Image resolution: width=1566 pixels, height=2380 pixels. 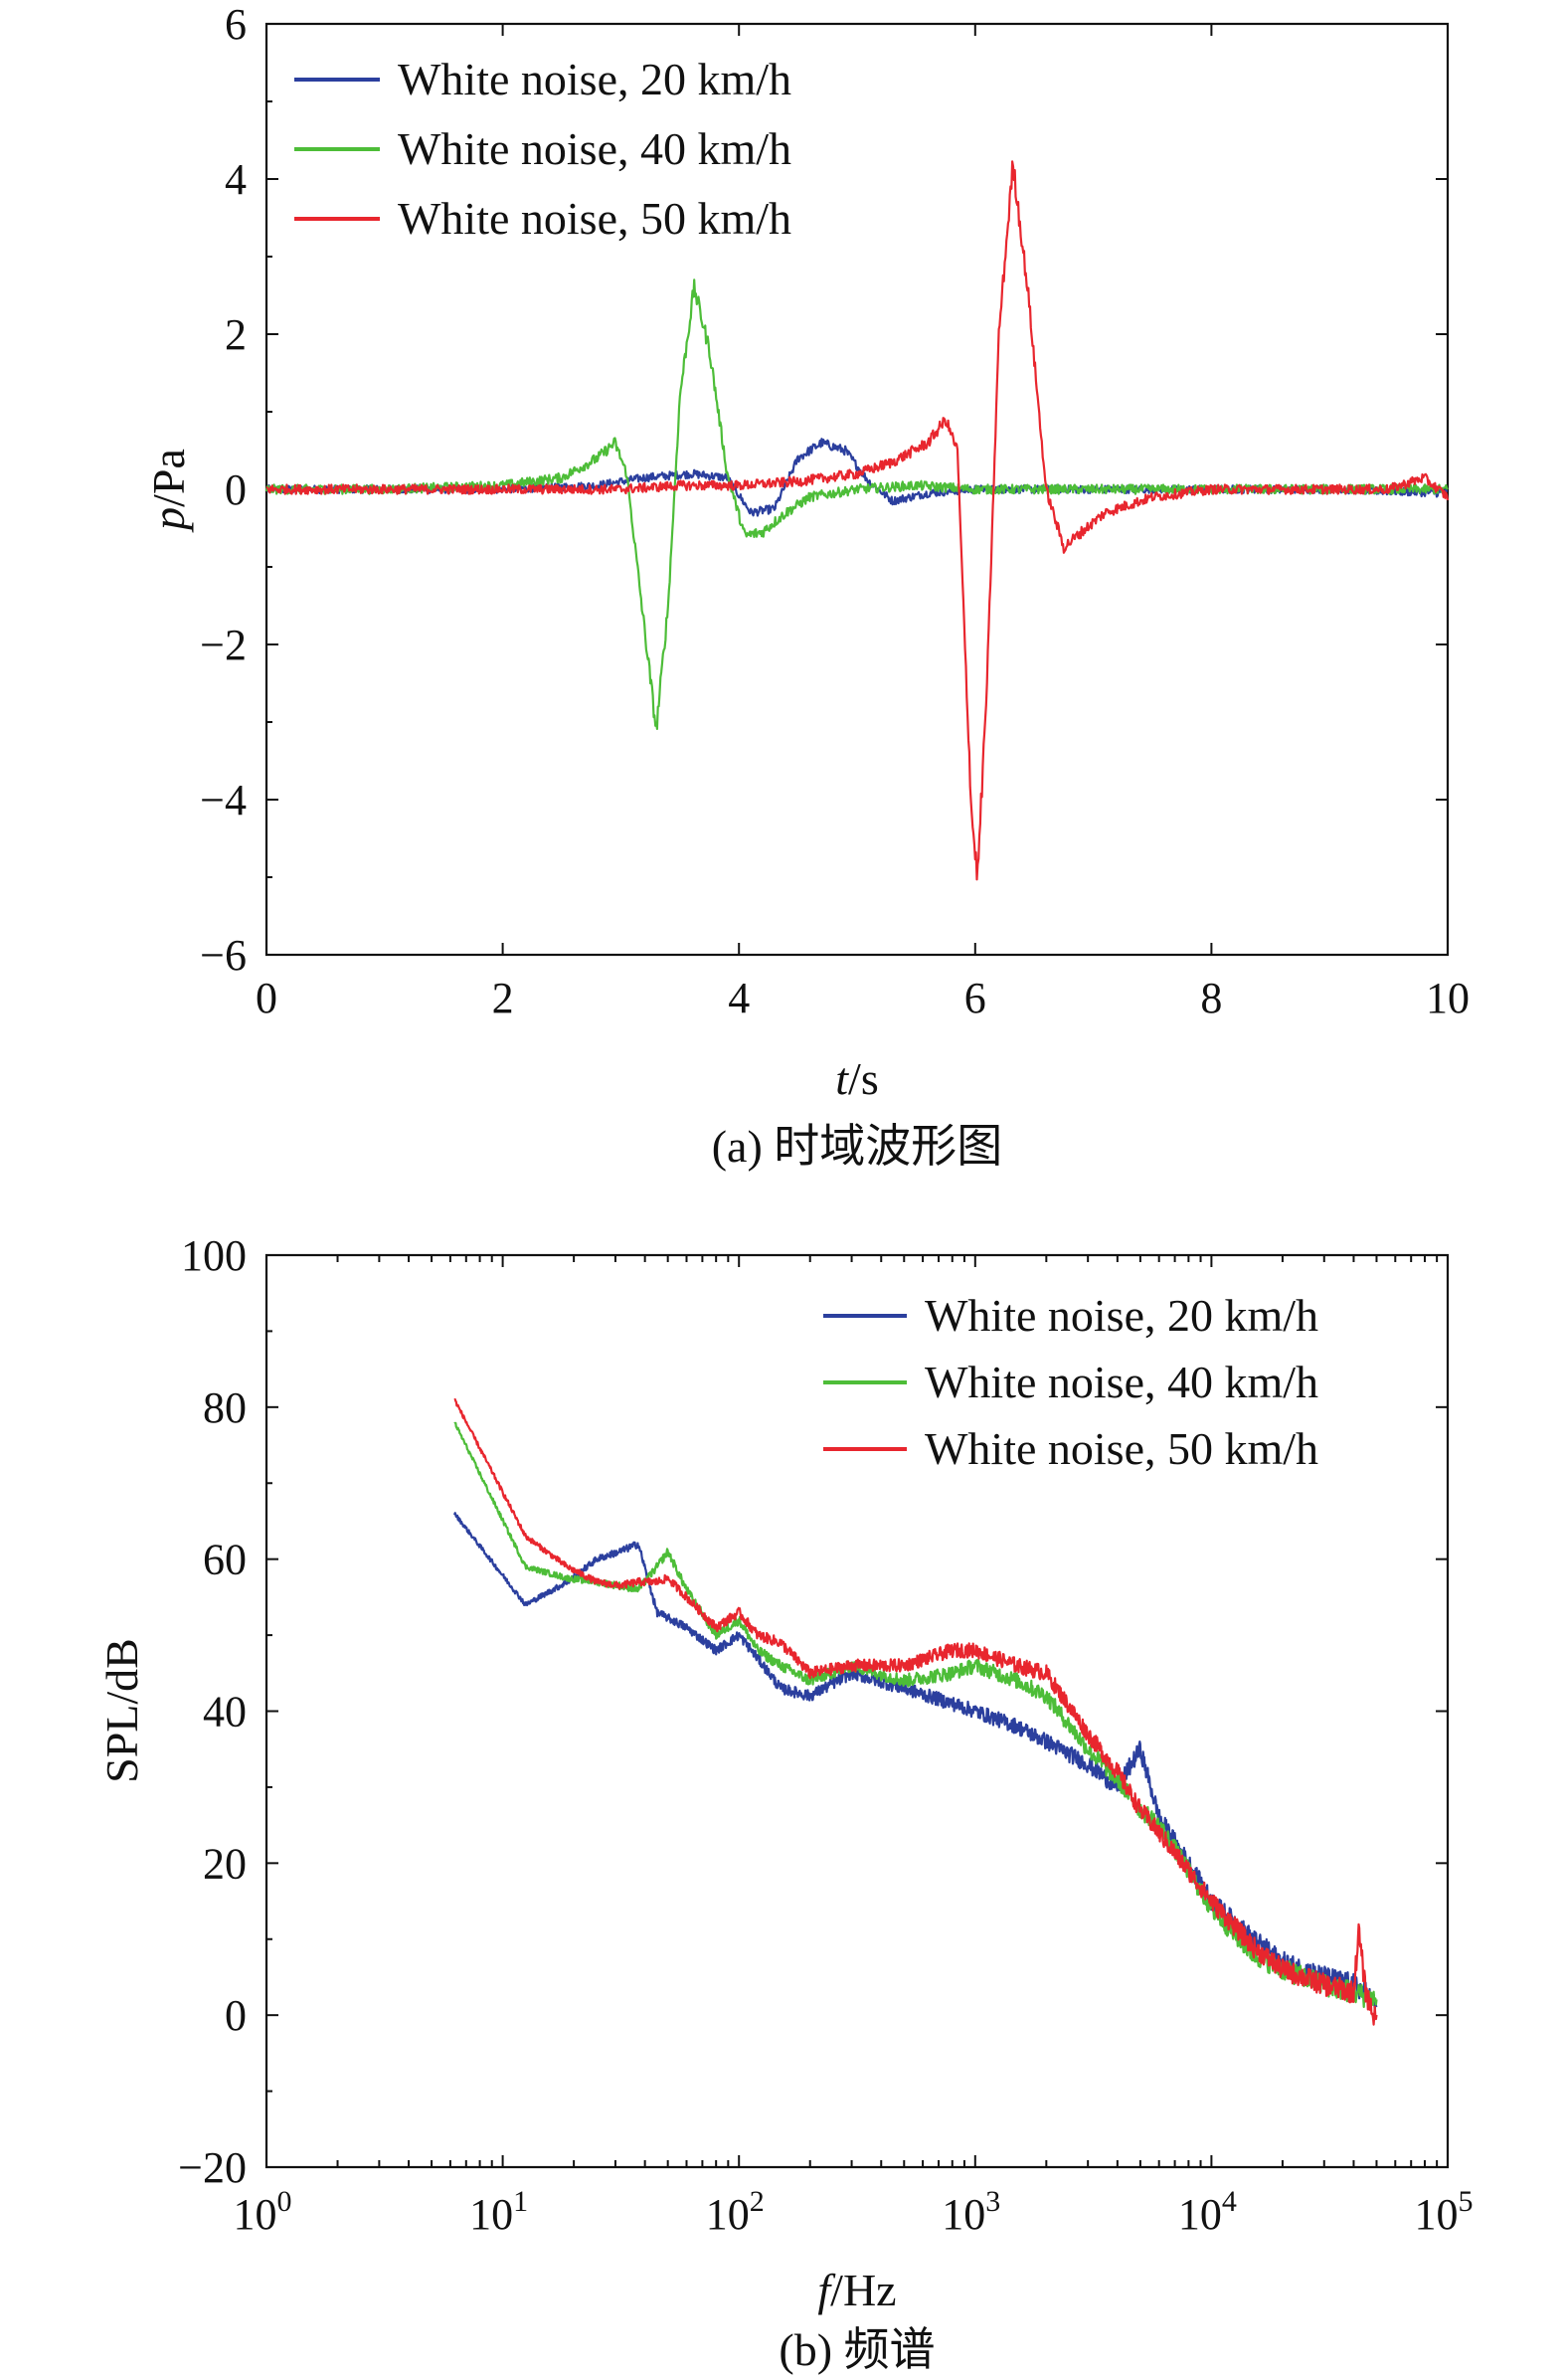 I want to click on legend-label-b-1: White noise, 20 km/h, so click(x=1122, y=1315).